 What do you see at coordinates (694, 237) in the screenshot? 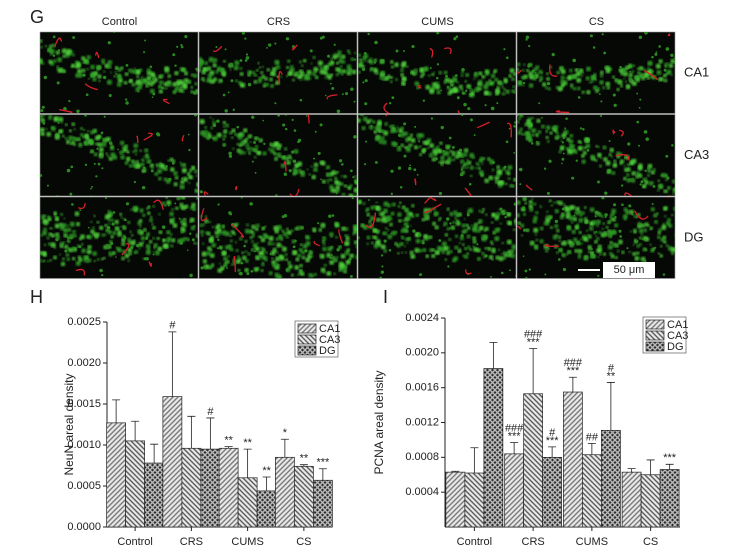
I see `row-label: DG` at bounding box center [694, 237].